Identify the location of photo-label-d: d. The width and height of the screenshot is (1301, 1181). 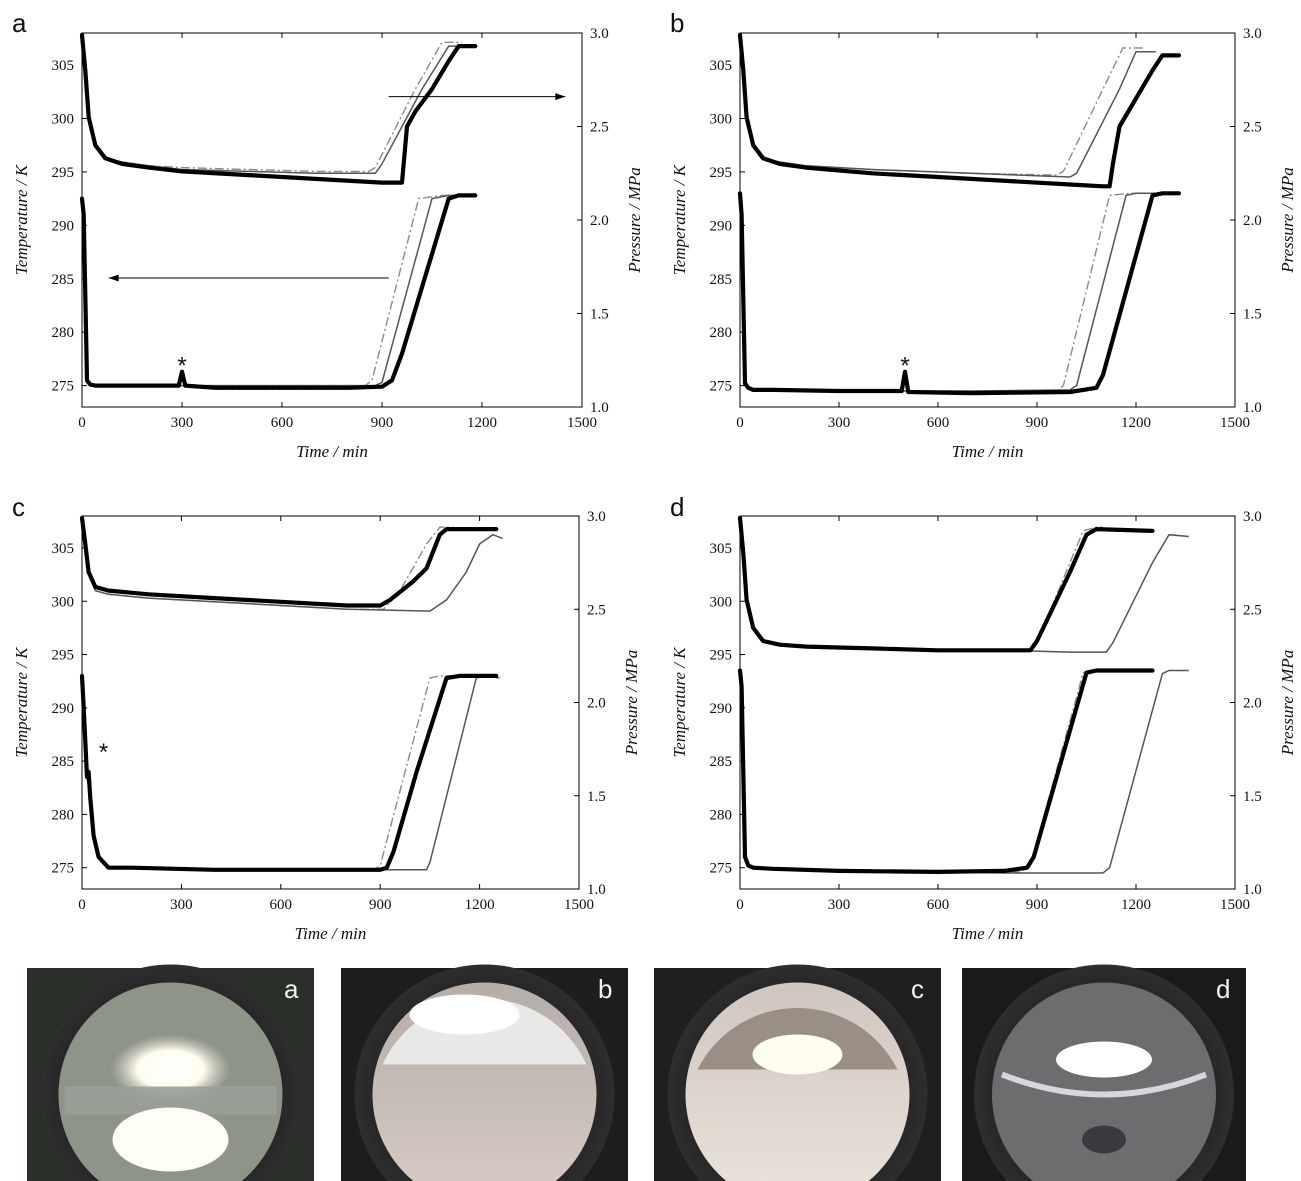
(1223, 989).